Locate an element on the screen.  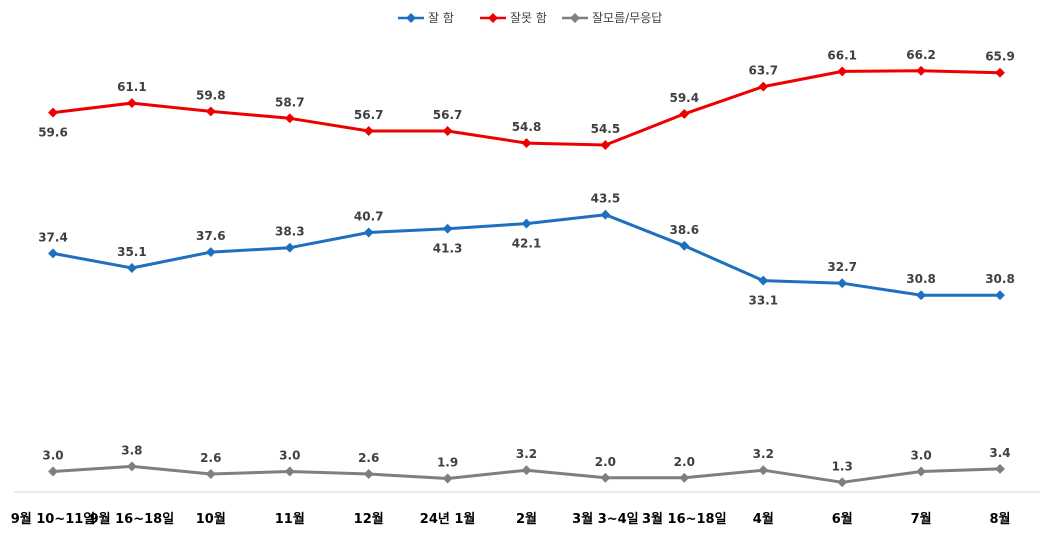
legend-item-1: 잘못 함 is located at coordinates (513, 18).